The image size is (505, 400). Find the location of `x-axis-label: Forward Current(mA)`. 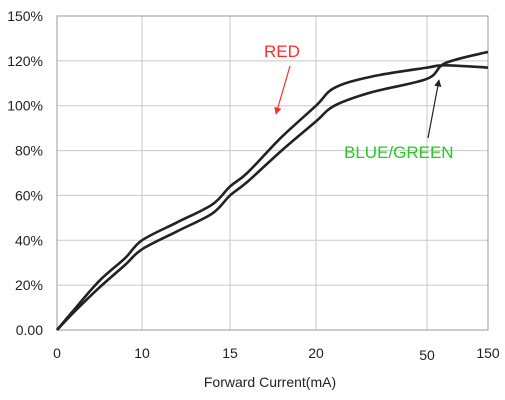

x-axis-label: Forward Current(mA) is located at coordinates (270, 382).